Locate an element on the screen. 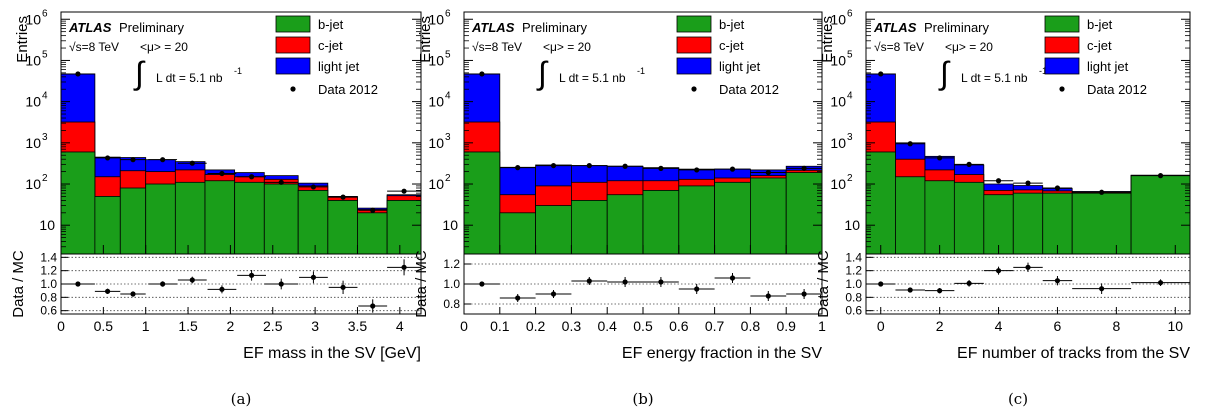 This screenshot has width=1205, height=413. y-tick-exponent-5: 6 is located at coordinates (45, 13).